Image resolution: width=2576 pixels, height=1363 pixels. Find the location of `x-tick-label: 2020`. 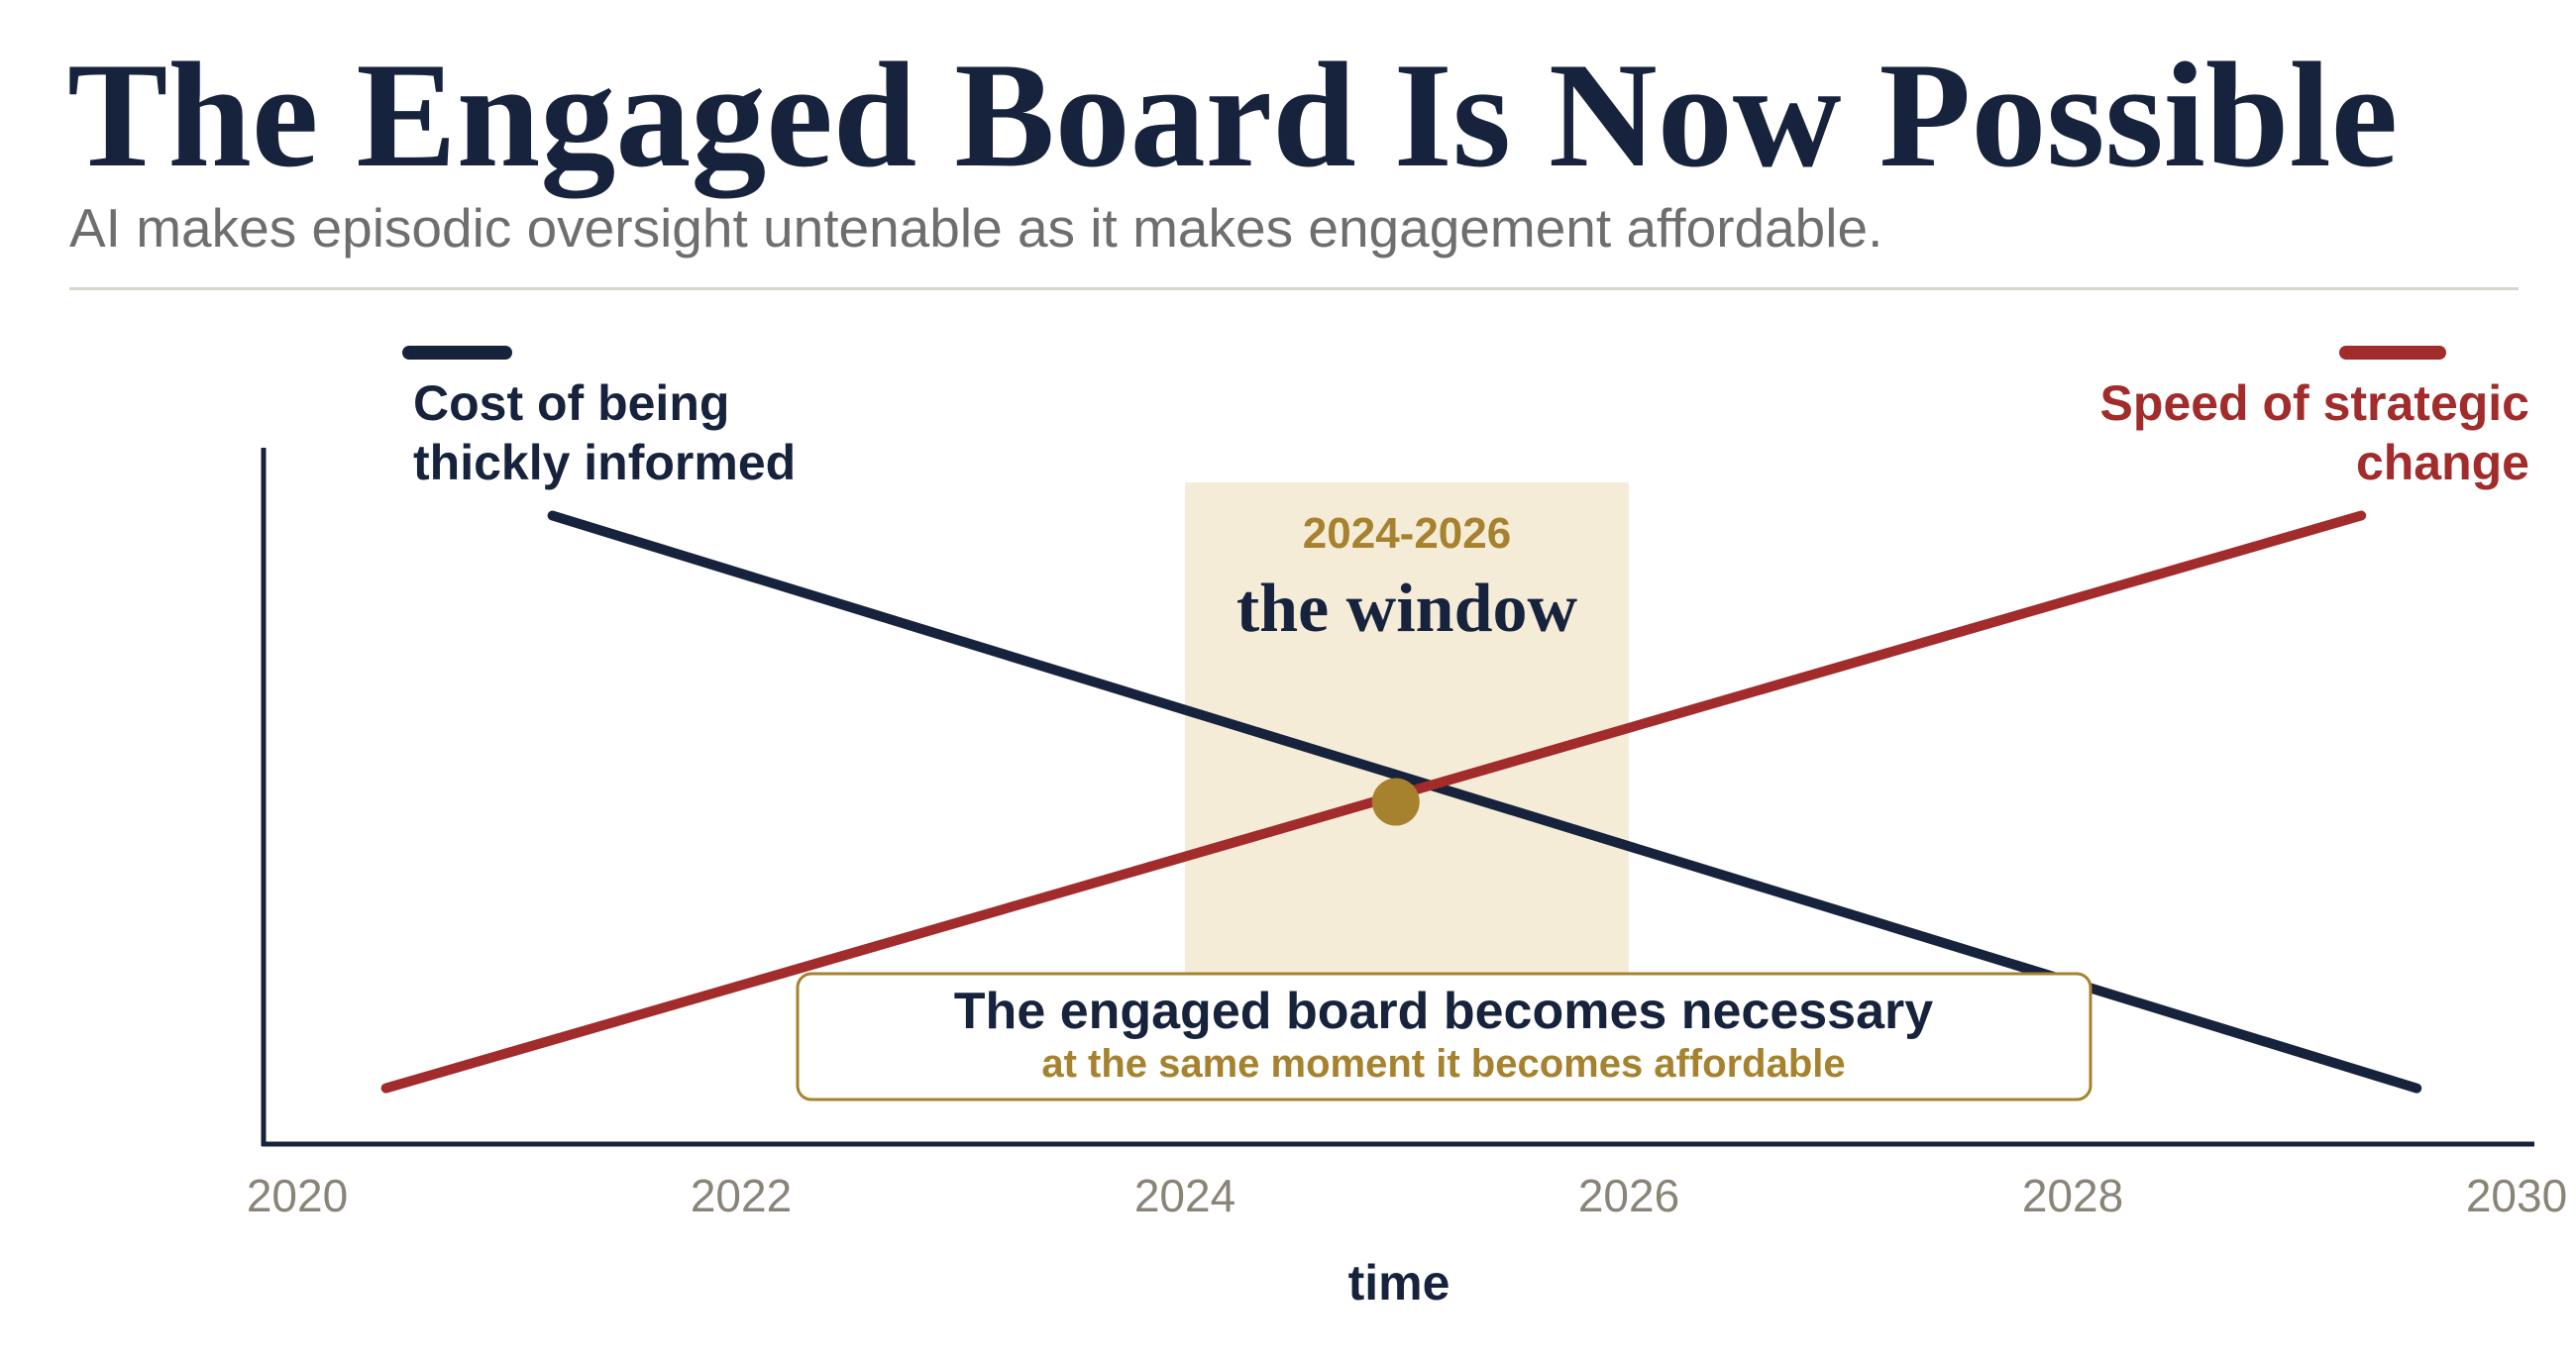

x-tick-label: 2020 is located at coordinates (297, 1195).